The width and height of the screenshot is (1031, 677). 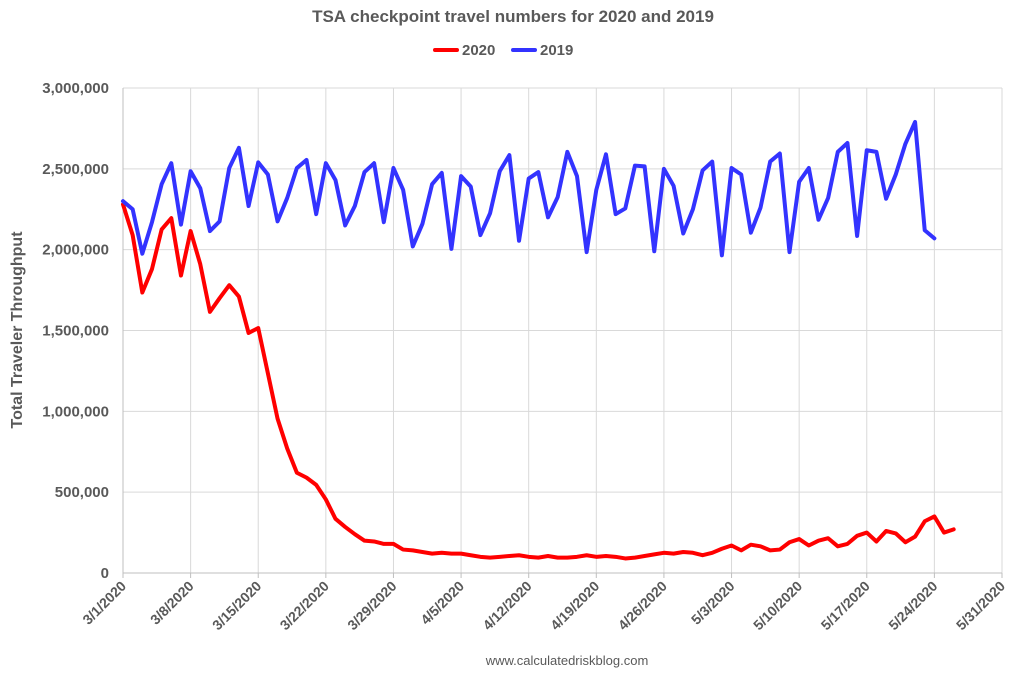 I want to click on x-tick-label: 5/3/2020, so click(x=713, y=603).